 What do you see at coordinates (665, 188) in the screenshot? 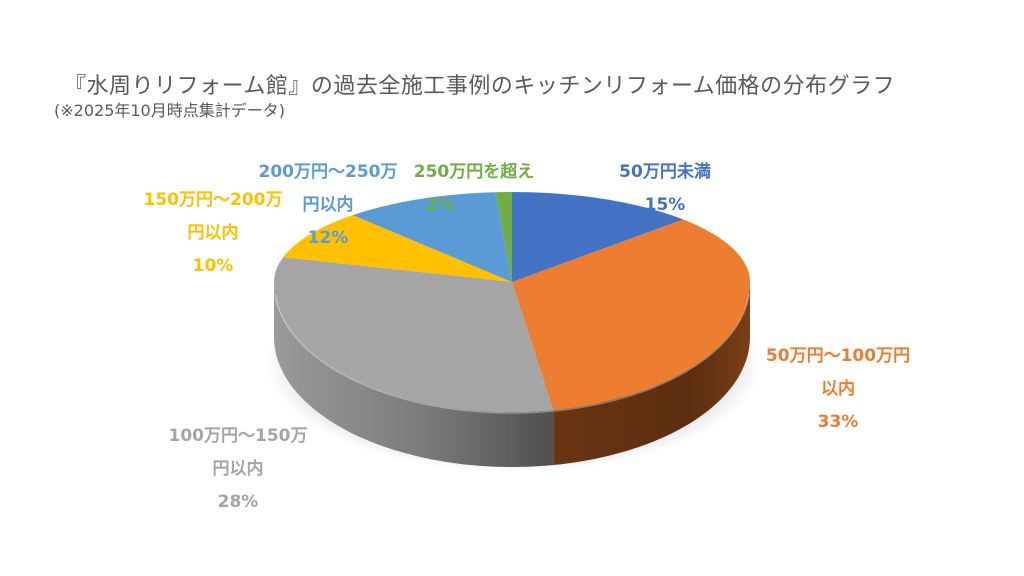
I see `label-under-50: 50万円未満 15%` at bounding box center [665, 188].